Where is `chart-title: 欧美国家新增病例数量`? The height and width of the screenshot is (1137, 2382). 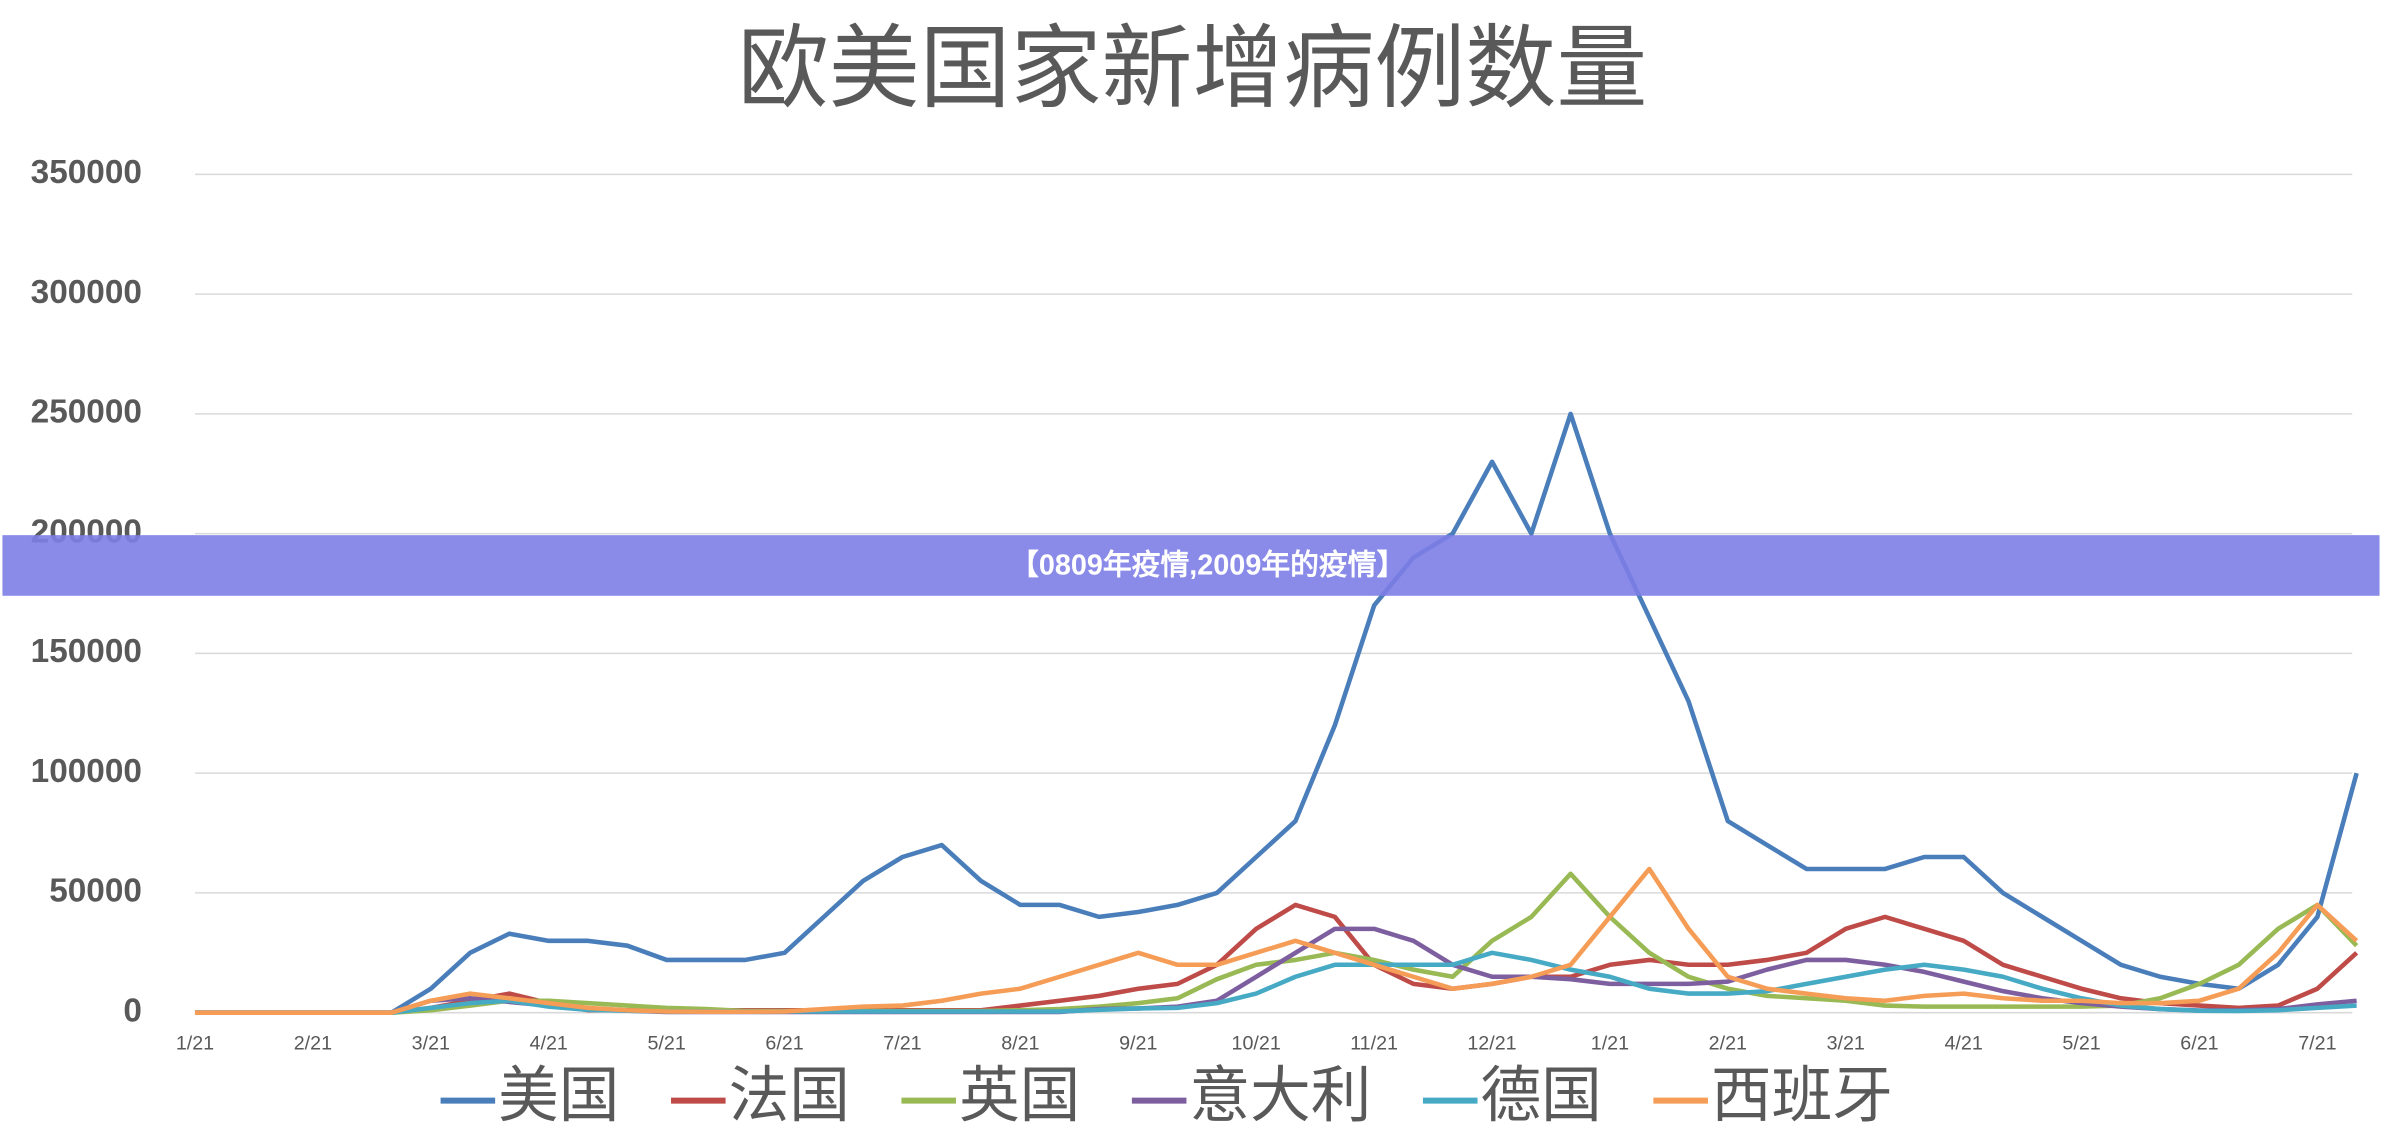 chart-title: 欧美国家新增病例数量 is located at coordinates (1193, 69).